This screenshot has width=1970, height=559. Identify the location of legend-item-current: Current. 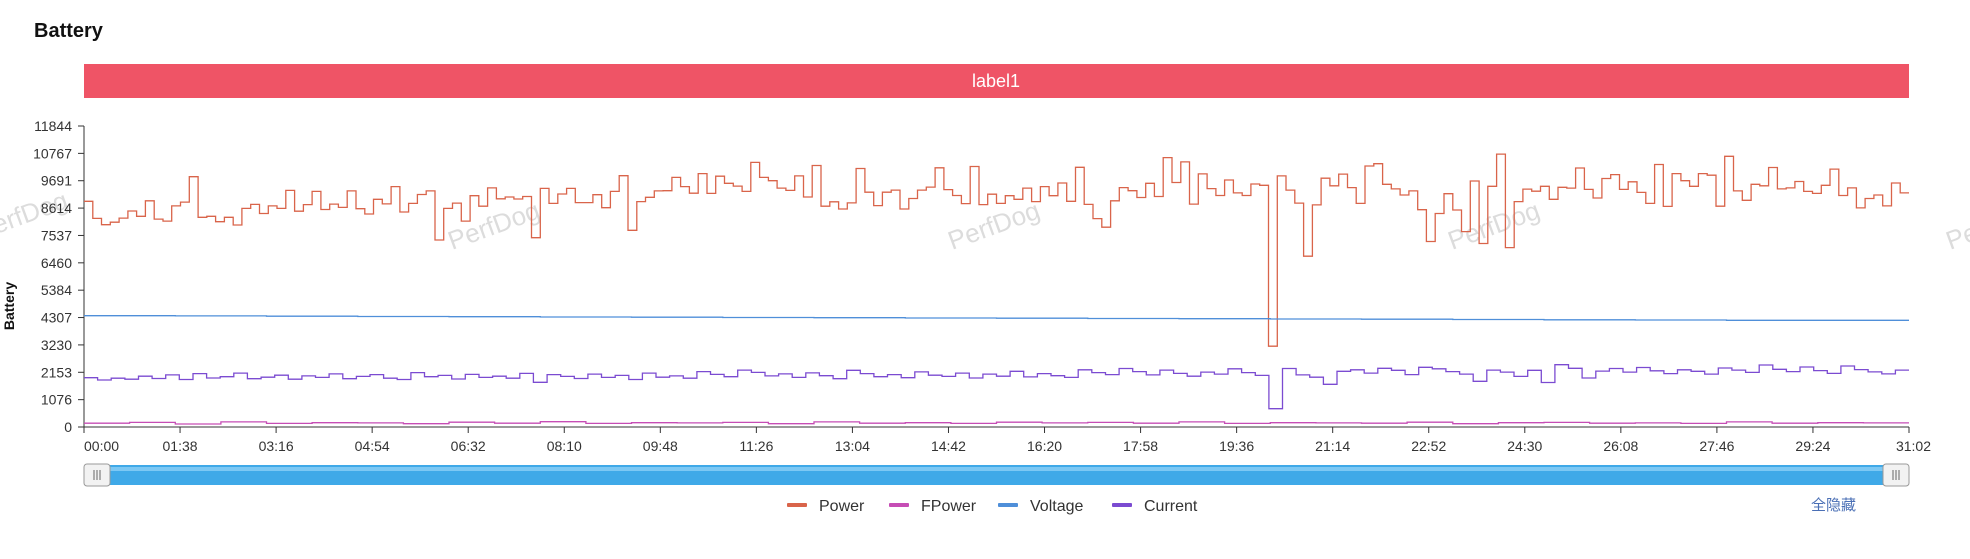
(1155, 506).